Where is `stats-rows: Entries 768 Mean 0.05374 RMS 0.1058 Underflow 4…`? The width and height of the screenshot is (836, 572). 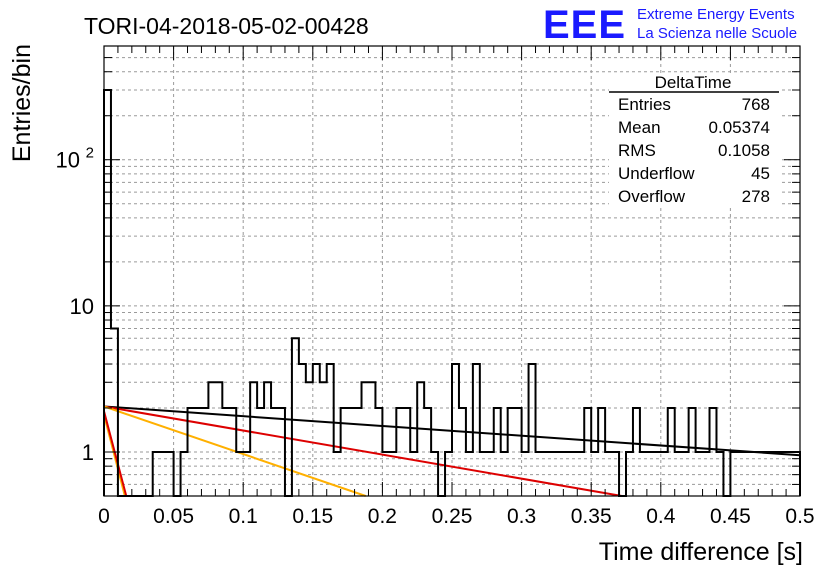 stats-rows: Entries 768 Mean 0.05374 RMS 0.1058 Underflow 4… is located at coordinates (694, 150).